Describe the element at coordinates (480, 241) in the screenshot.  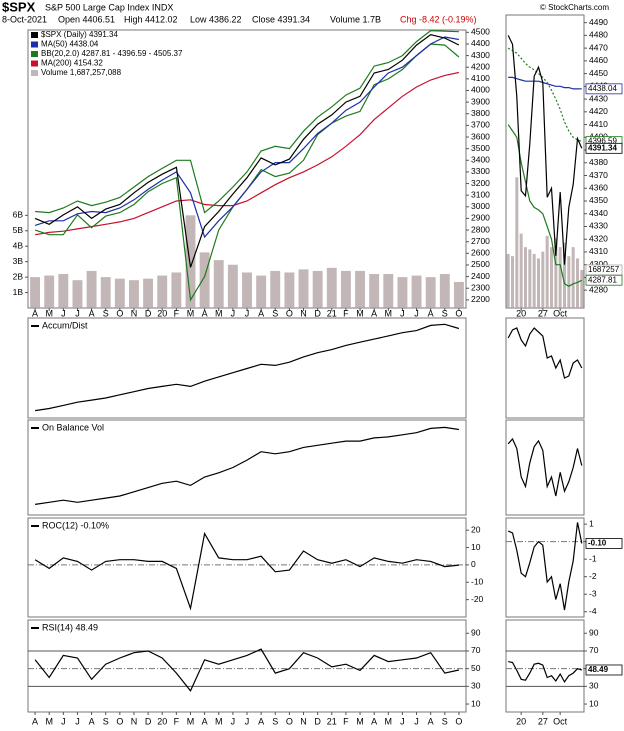
I see `y-tick-label: 2700` at that location.